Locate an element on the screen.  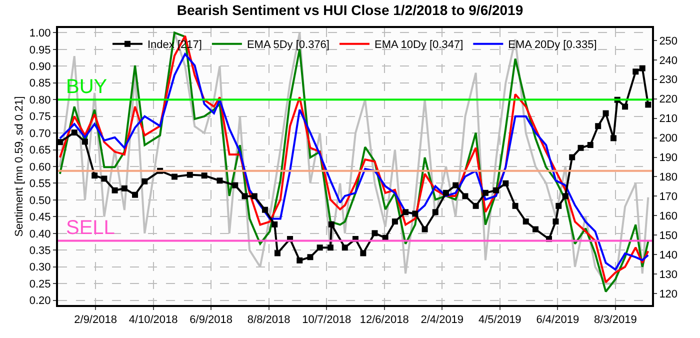
y2-tick-label: 200 is located at coordinates (668, 138).